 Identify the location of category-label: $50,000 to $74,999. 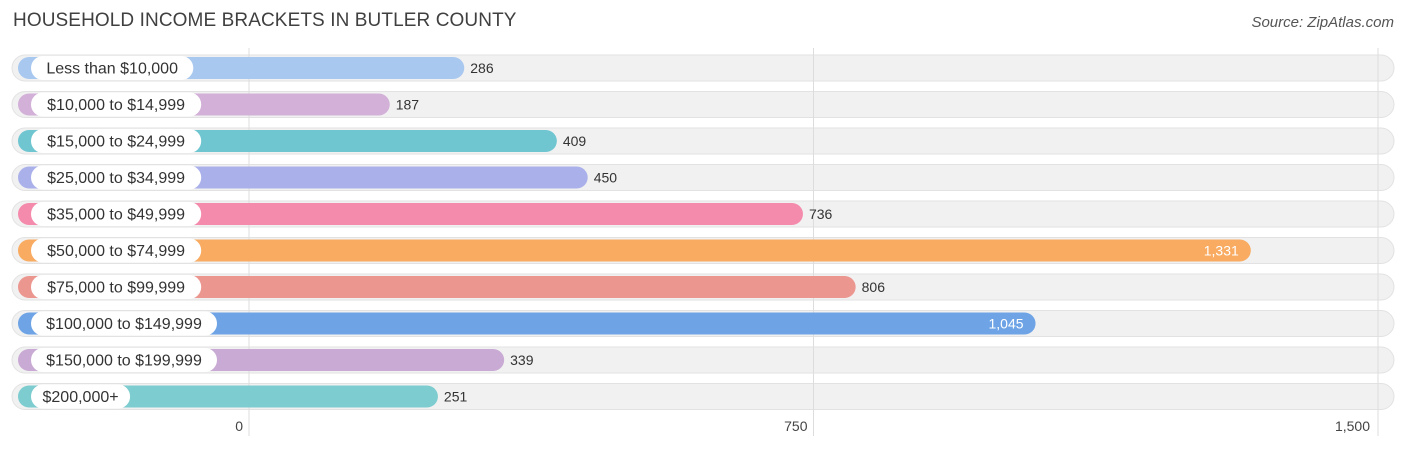
(116, 251).